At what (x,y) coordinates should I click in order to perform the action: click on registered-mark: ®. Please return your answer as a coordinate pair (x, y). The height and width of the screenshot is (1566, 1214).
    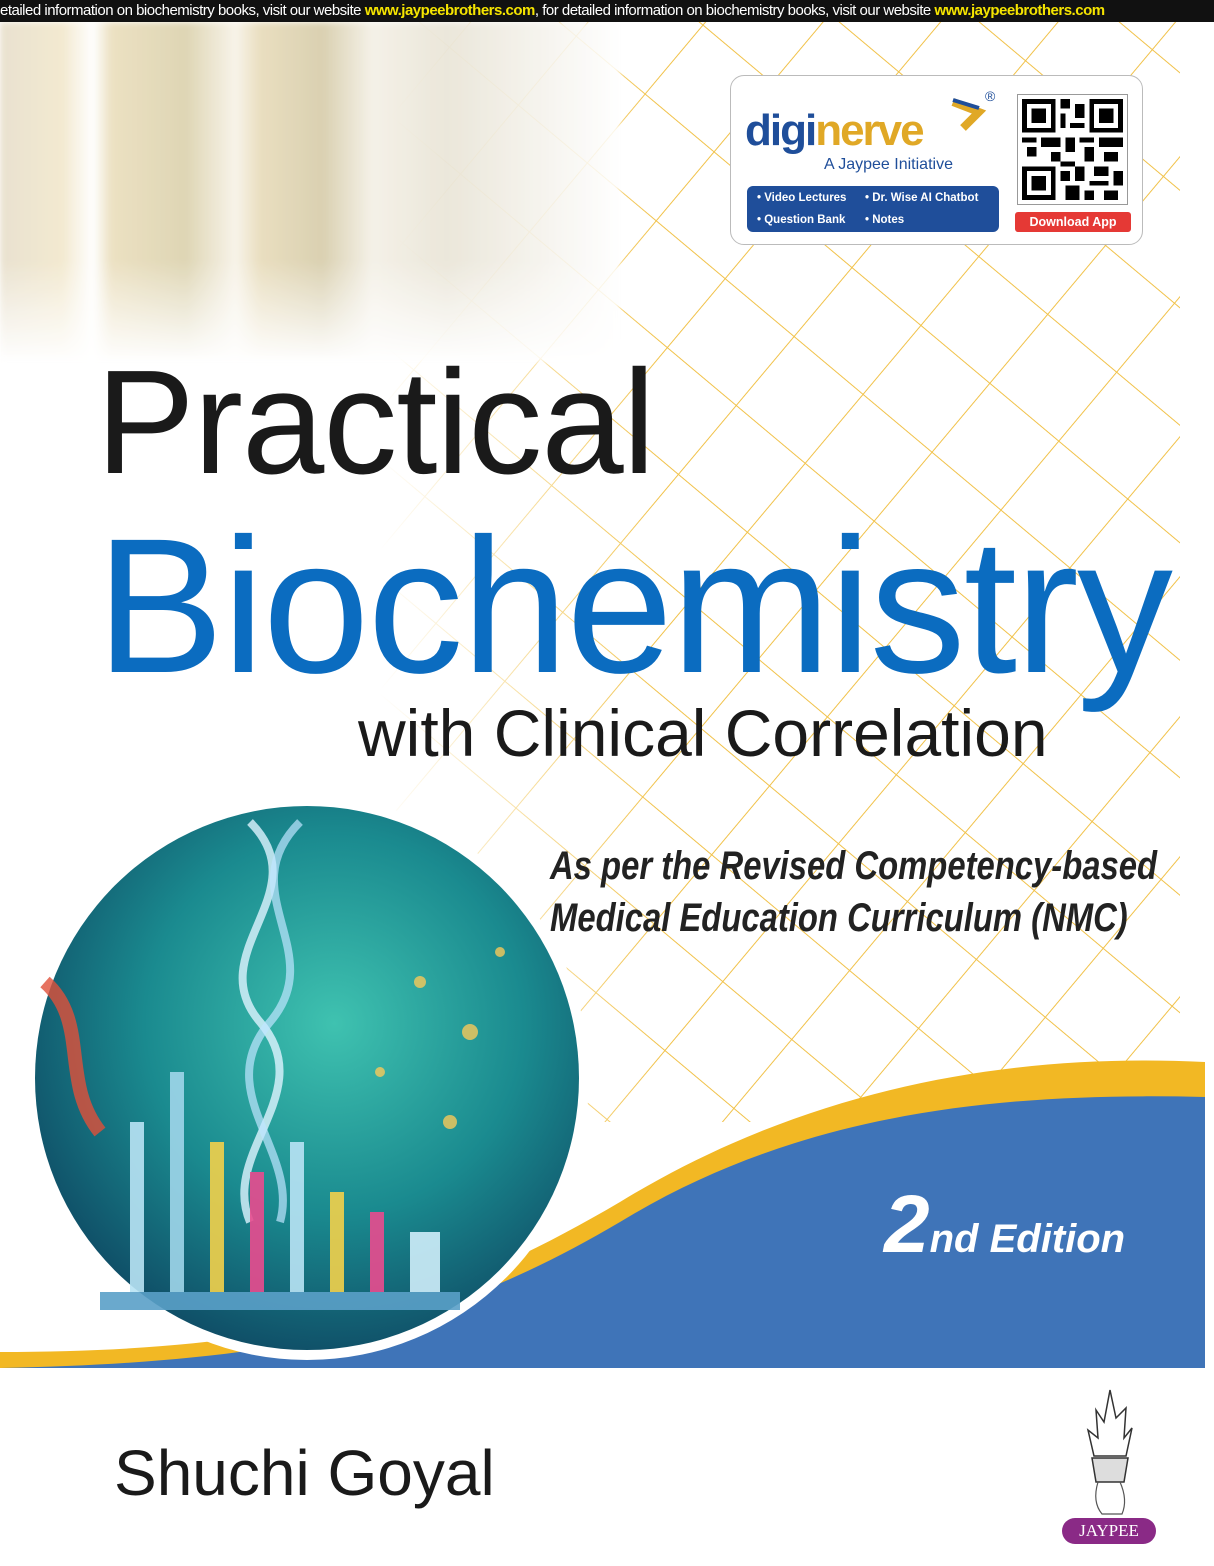
    Looking at the image, I should click on (990, 96).